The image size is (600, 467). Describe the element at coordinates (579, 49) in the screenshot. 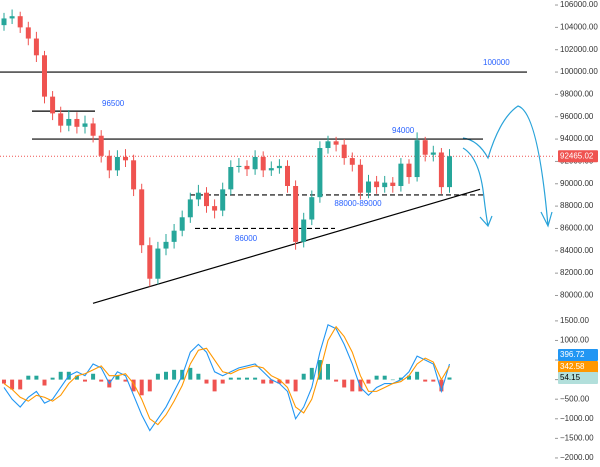

I see `y-tick-label: 102000.00` at that location.